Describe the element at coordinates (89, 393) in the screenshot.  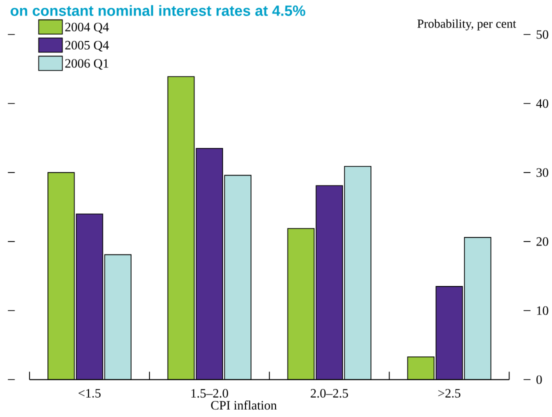
I see `x-tick-label: <1.5` at that location.